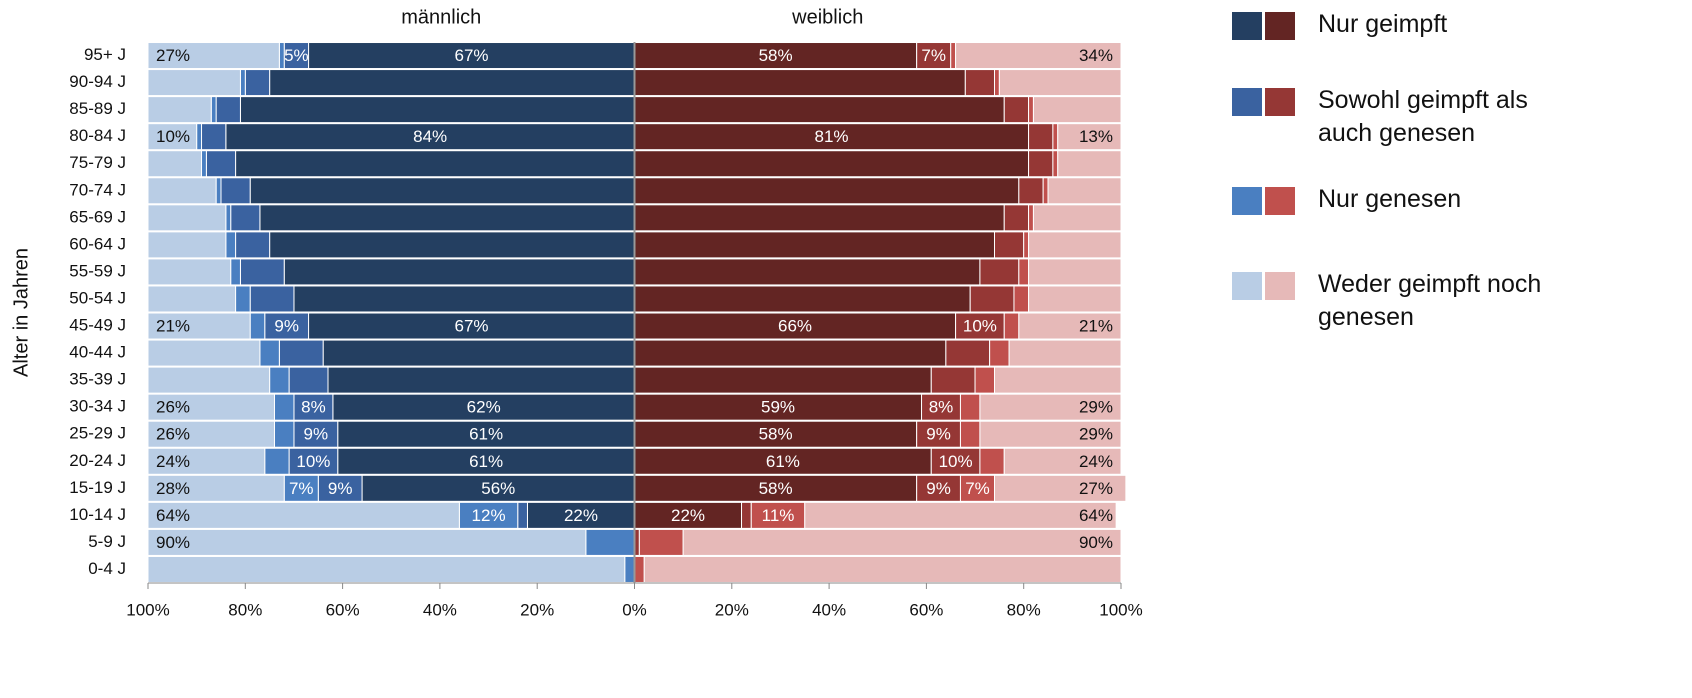 Image resolution: width=1692 pixels, height=698 pixels. What do you see at coordinates (941, 407) in the screenshot?
I see `data-label: 8%` at bounding box center [941, 407].